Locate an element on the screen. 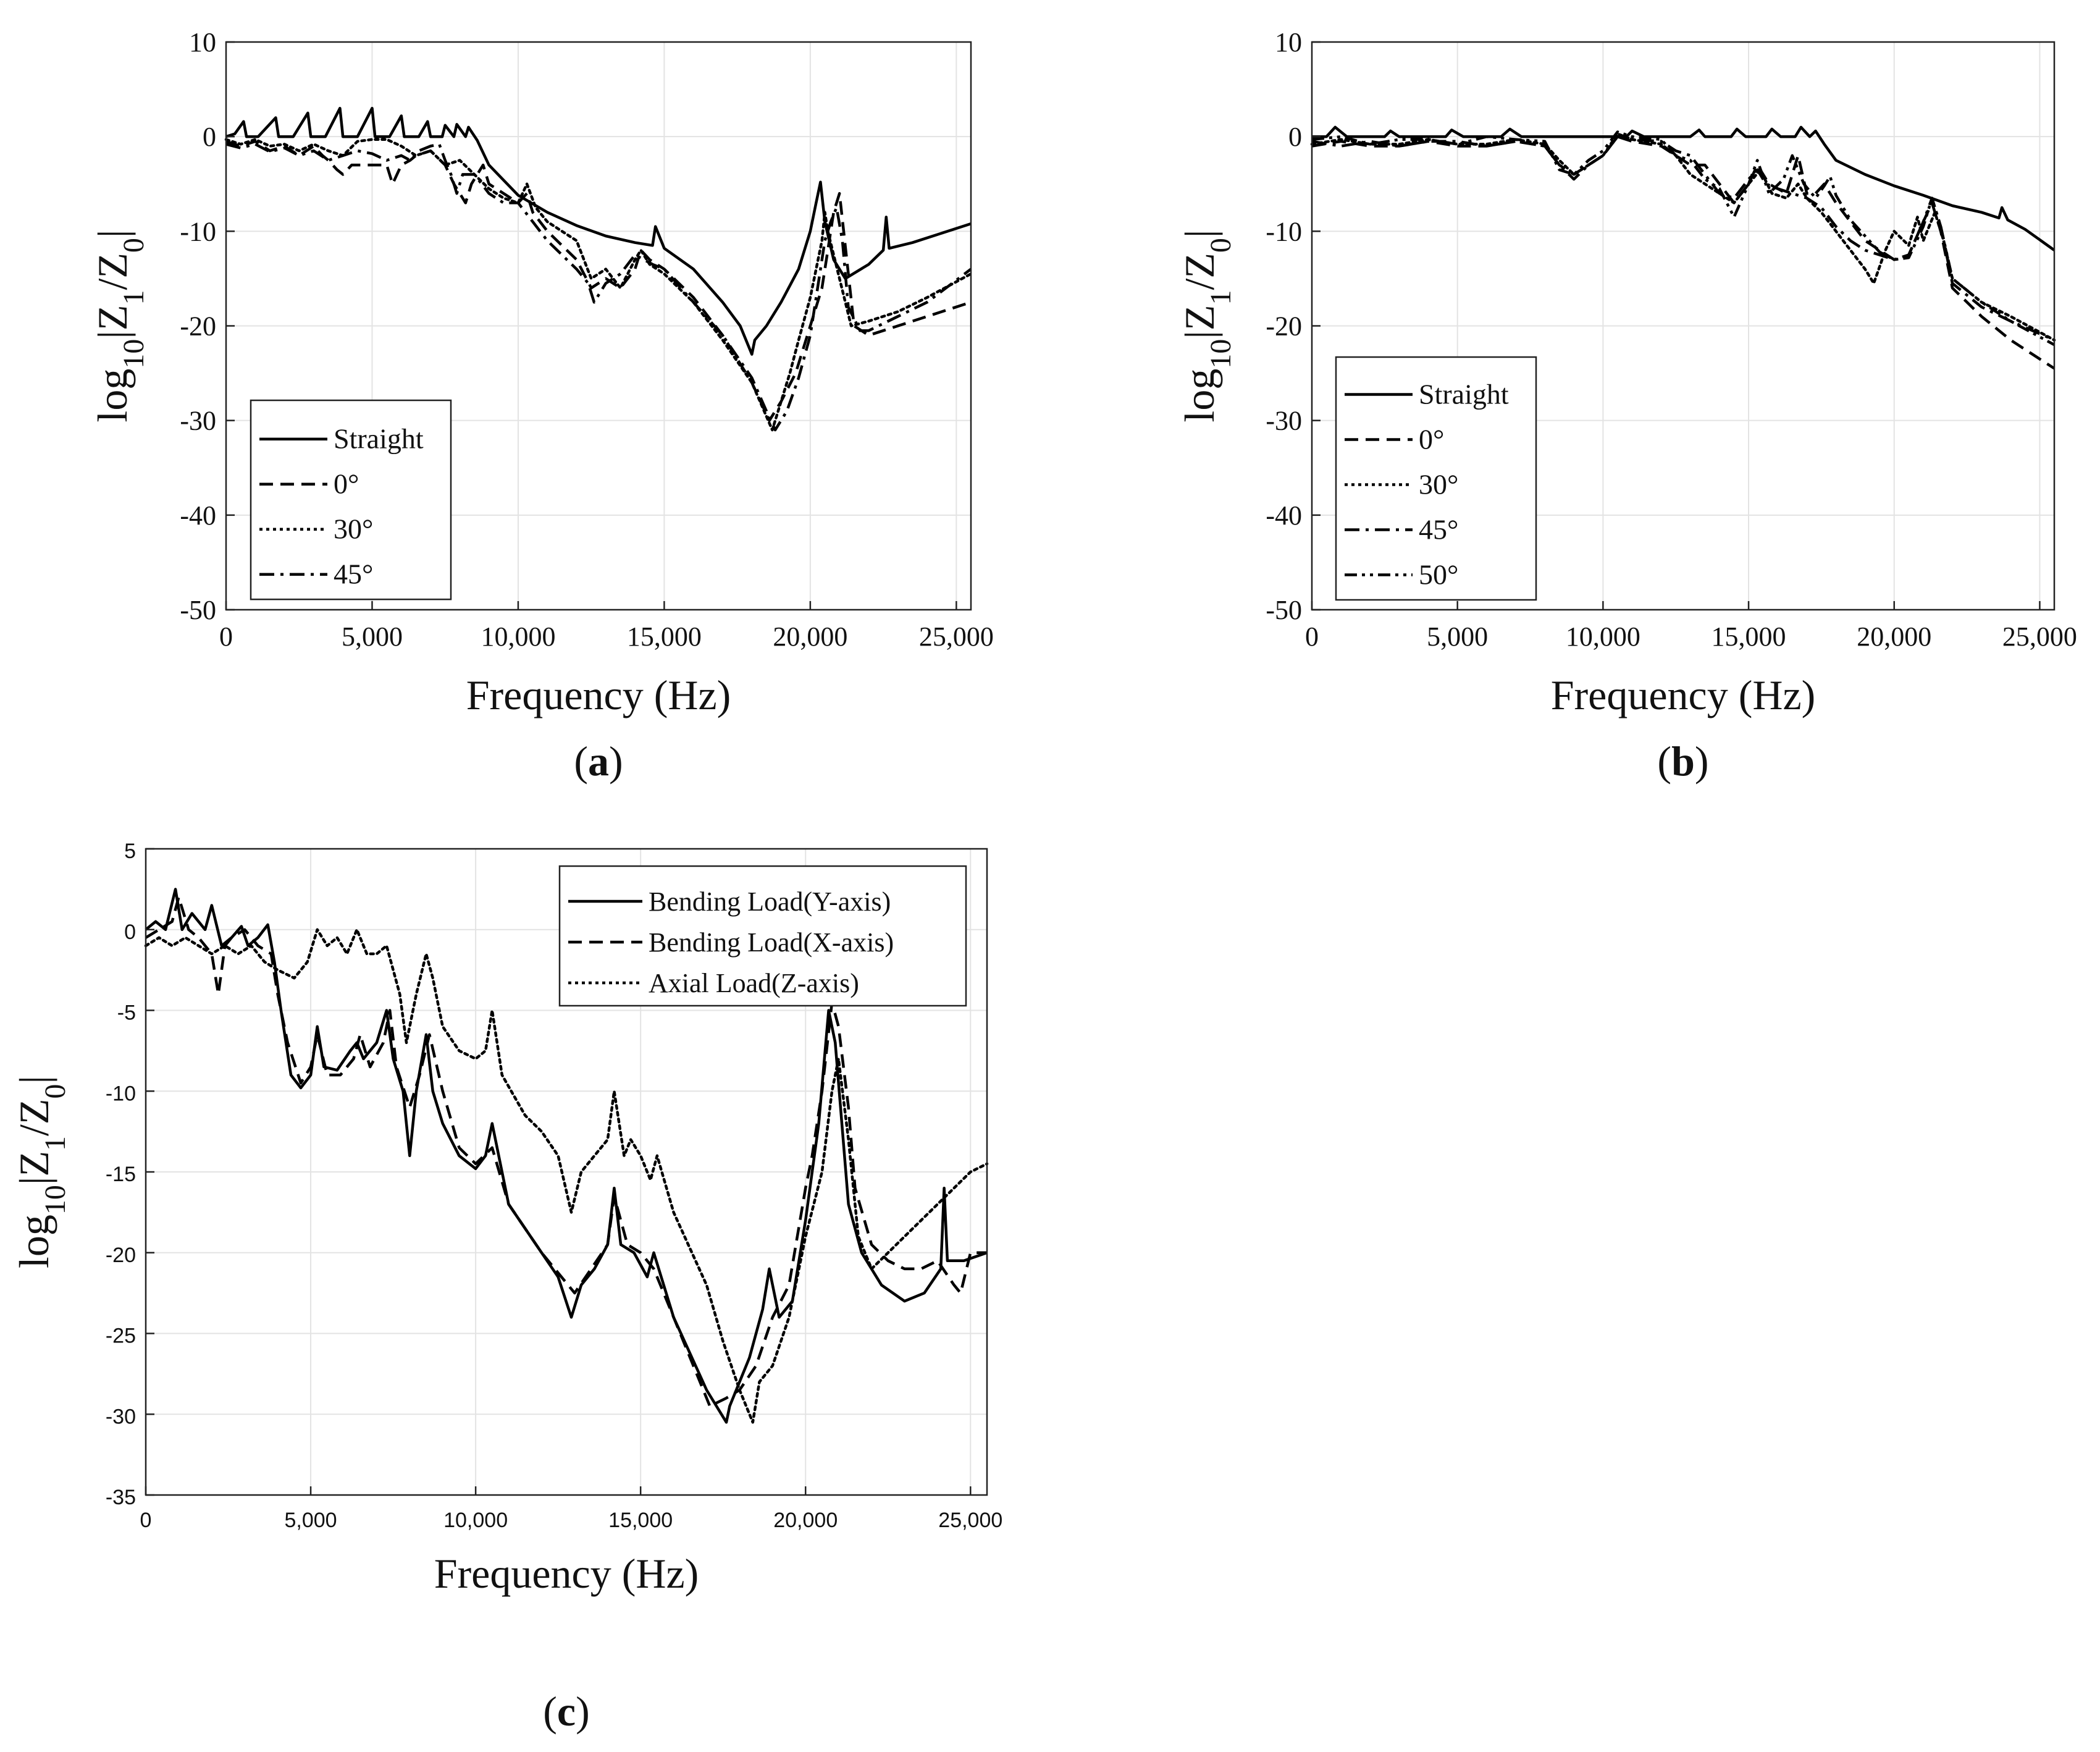  panel-a-x-tick-label: 10,000 is located at coordinates (518, 637).